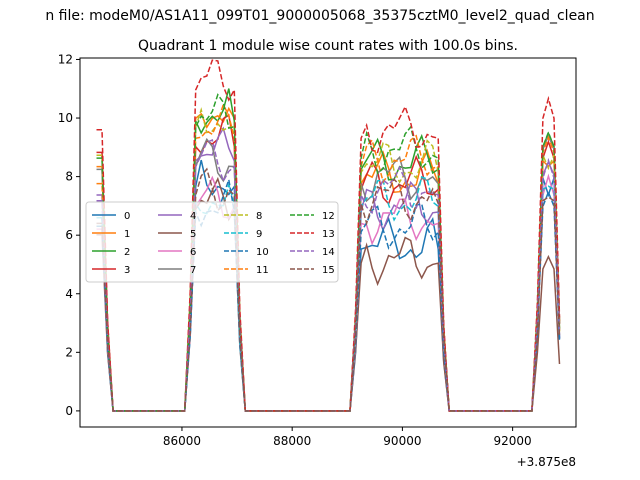 The image size is (640, 480). What do you see at coordinates (65, 59) in the screenshot?
I see `y-tick-label: 12` at bounding box center [65, 59].